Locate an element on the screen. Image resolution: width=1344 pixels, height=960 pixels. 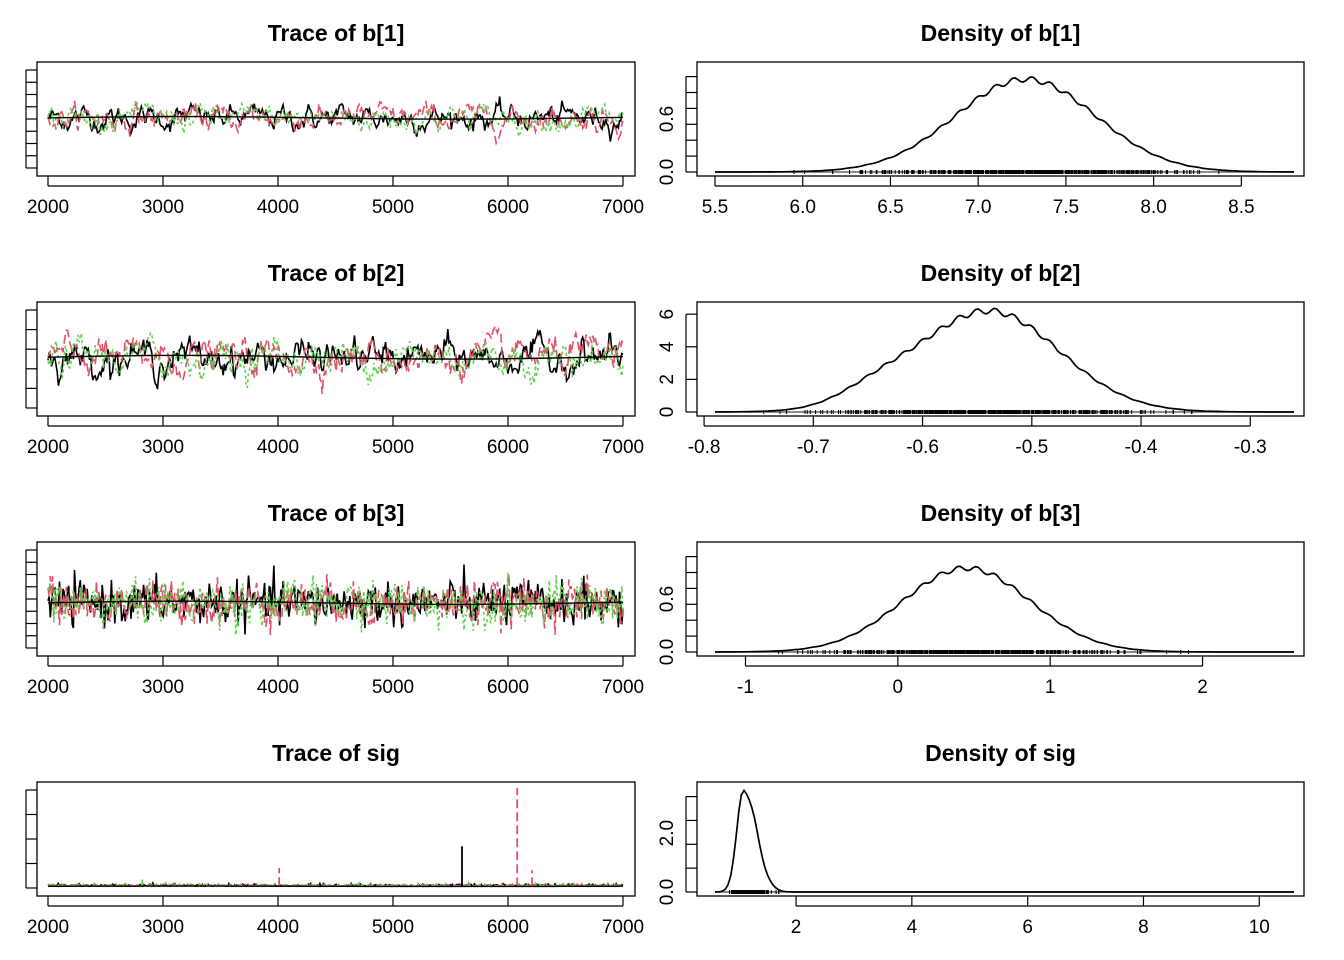
density_b3-rug is located at coordinates (983, 652).